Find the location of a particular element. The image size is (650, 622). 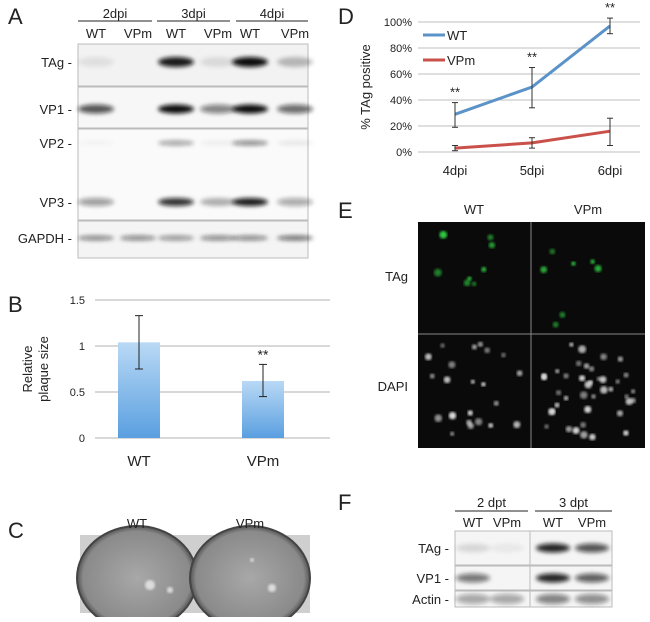

y-tick-label: 60% is located at coordinates (401, 75).